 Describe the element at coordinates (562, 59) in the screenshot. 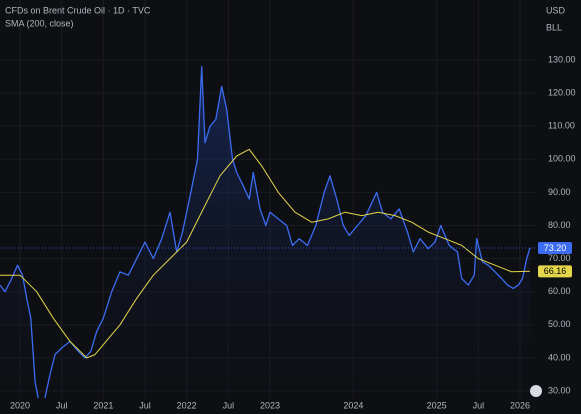

I see `y-tick-label: 130.00` at that location.